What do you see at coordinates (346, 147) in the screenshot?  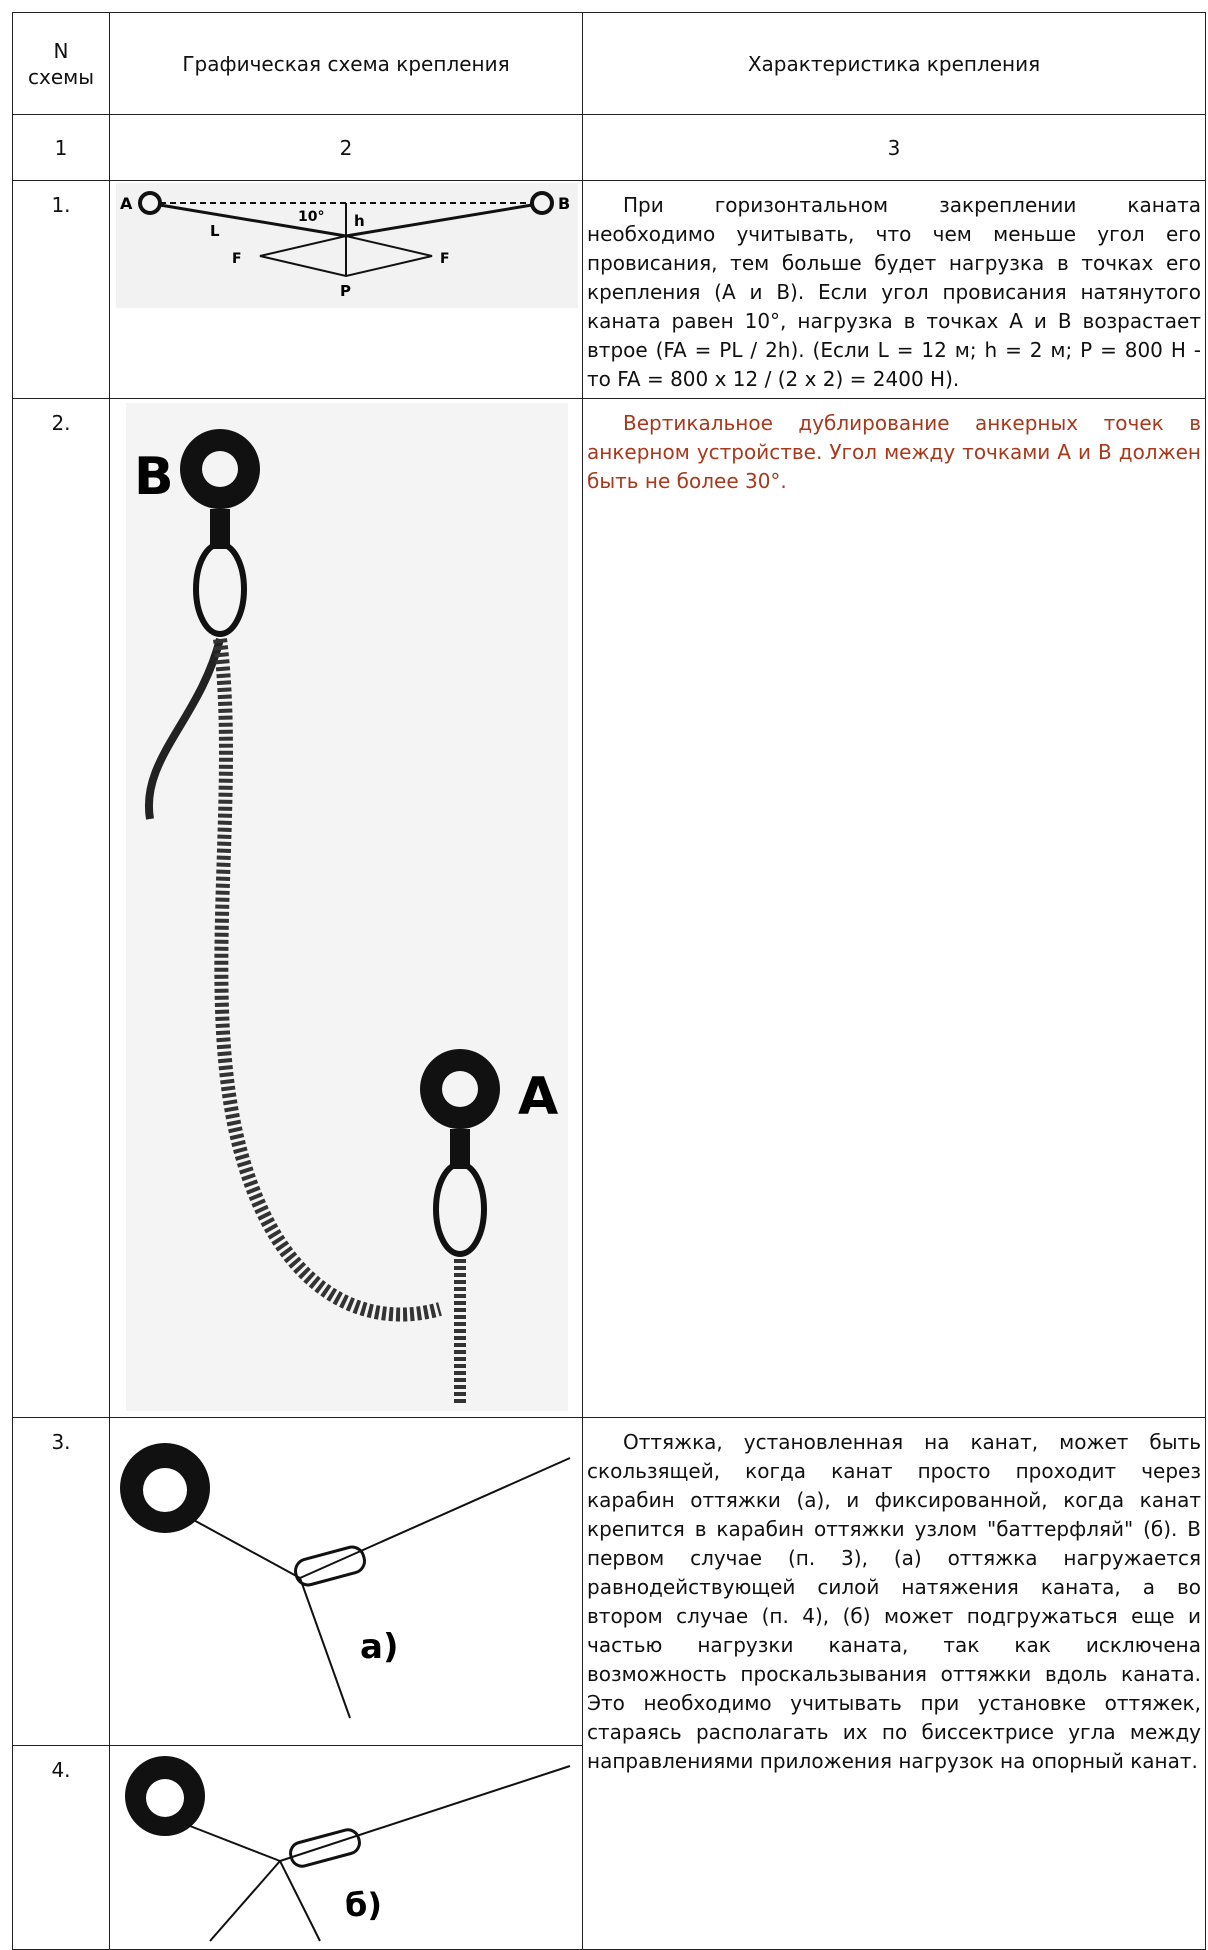 I see `column-number: 2` at bounding box center [346, 147].